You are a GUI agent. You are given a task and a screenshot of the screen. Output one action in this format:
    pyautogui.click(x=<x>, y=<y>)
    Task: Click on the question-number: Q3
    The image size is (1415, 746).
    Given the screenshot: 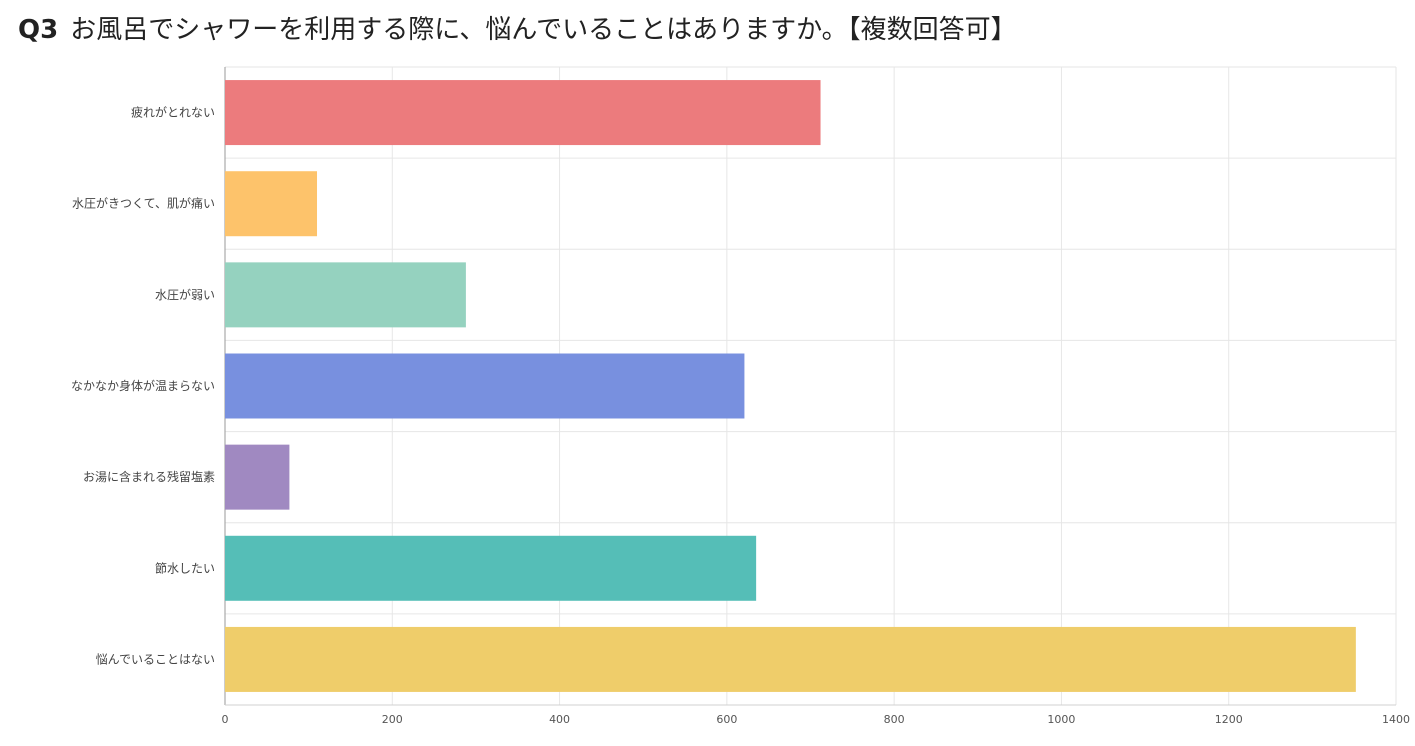 What is the action you would take?
    pyautogui.click(x=38, y=30)
    